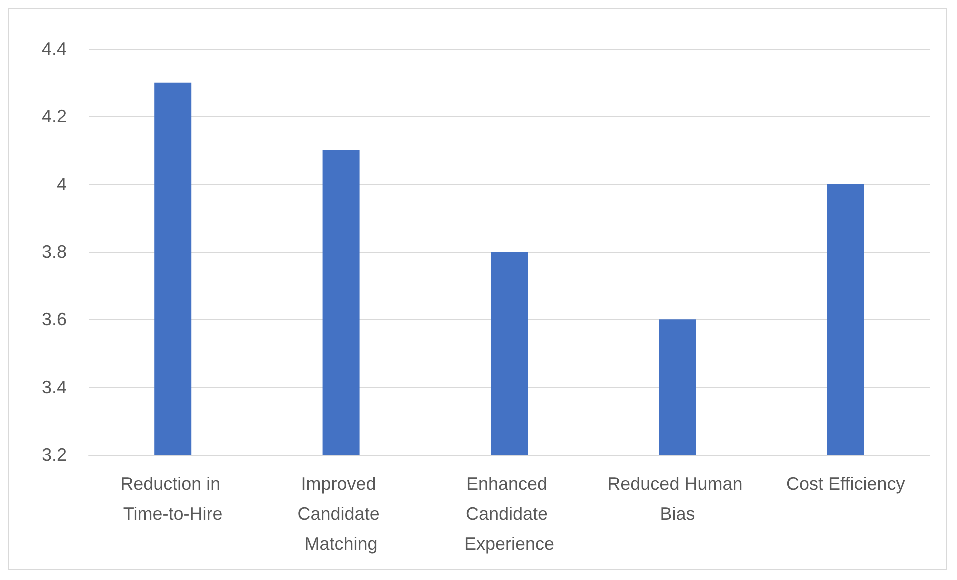 The width and height of the screenshot is (957, 580). What do you see at coordinates (678, 499) in the screenshot?
I see `x-tick-label: Reduced Human Bias` at bounding box center [678, 499].